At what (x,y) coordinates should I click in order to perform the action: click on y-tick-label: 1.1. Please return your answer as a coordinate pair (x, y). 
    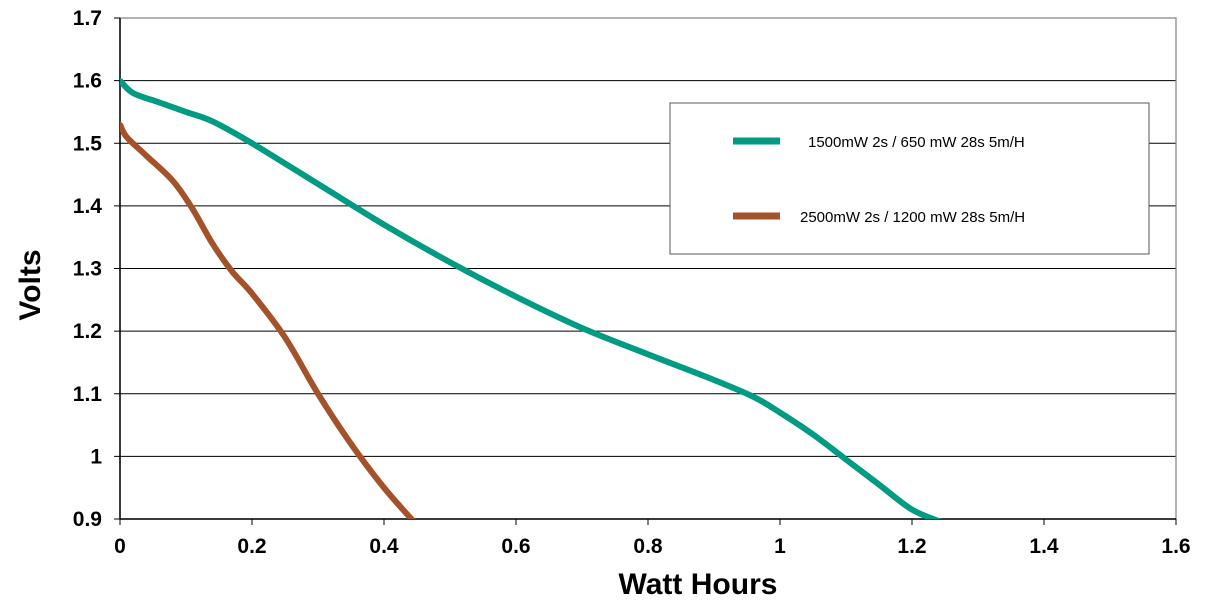
    Looking at the image, I should click on (88, 394).